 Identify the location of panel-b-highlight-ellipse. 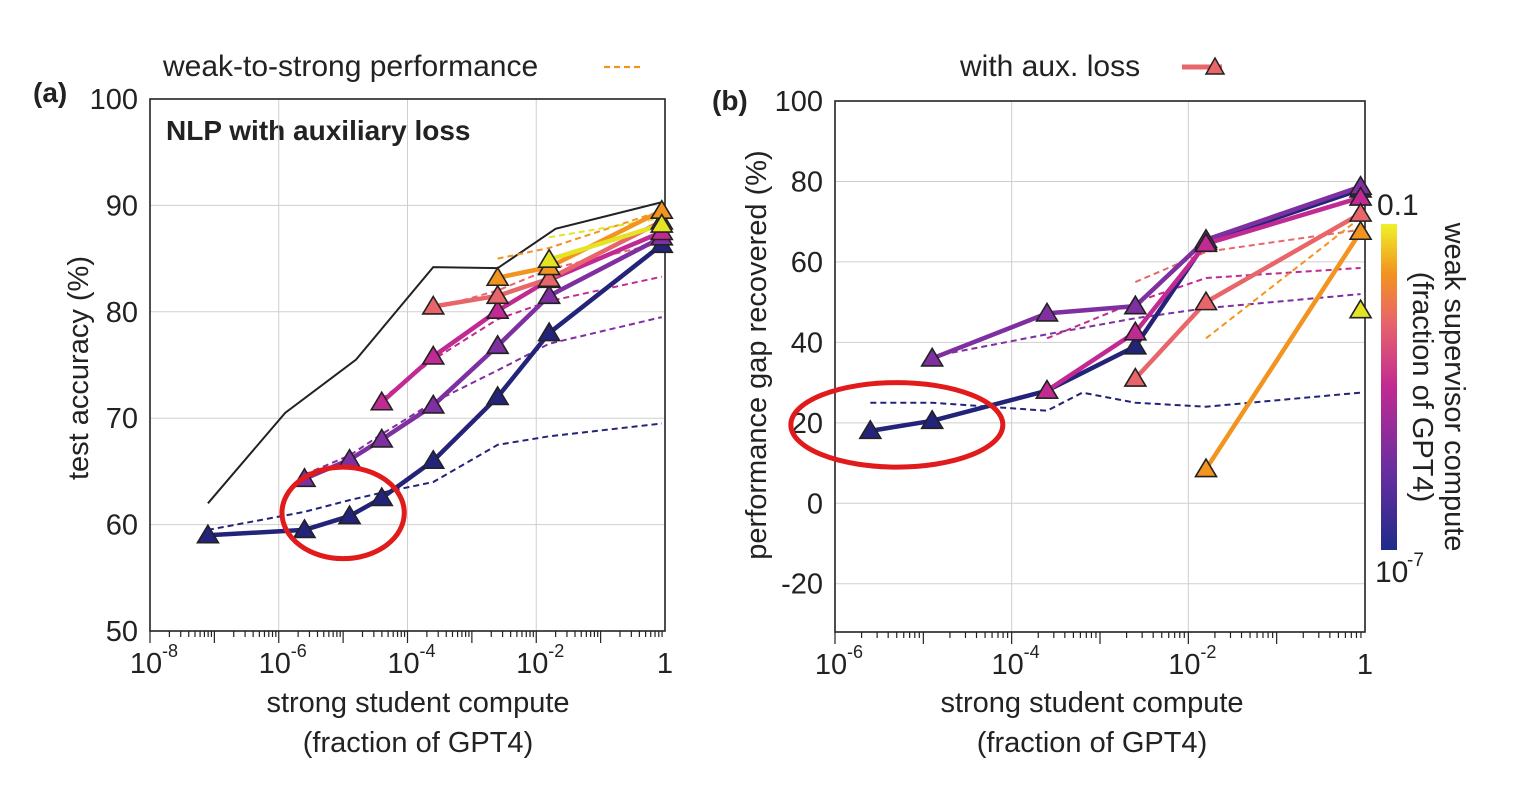
(897, 425).